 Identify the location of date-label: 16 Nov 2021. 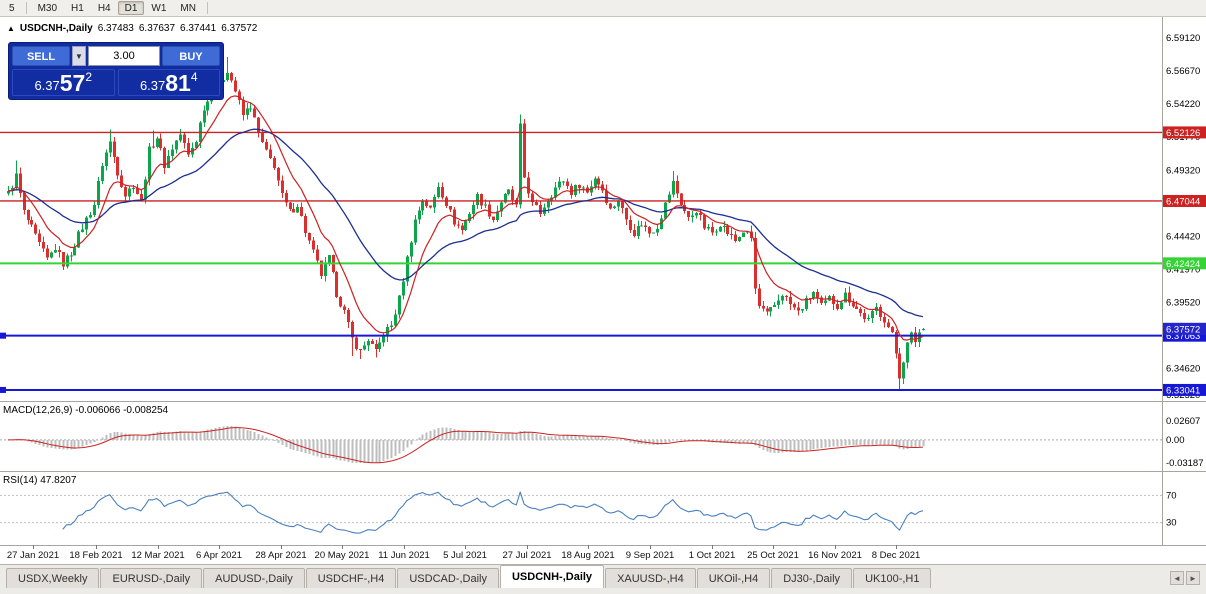
(835, 555).